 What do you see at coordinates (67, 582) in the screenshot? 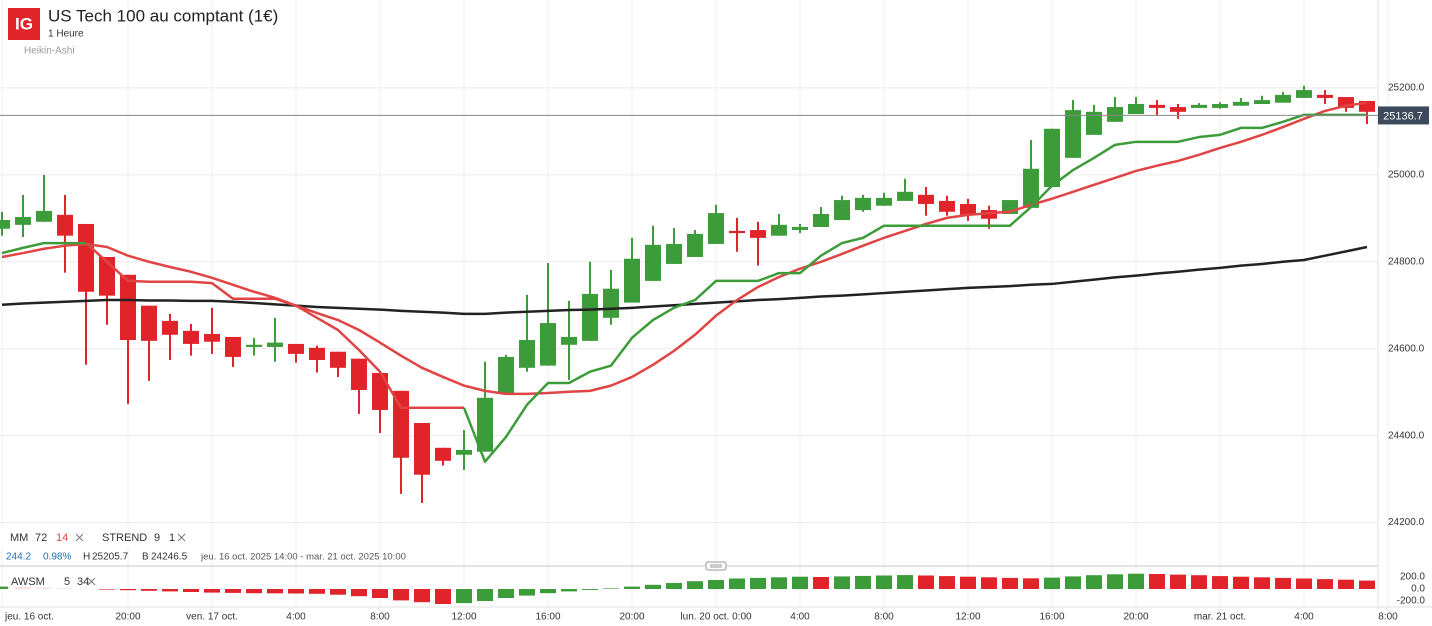
I see `awsm-fast: 5` at bounding box center [67, 582].